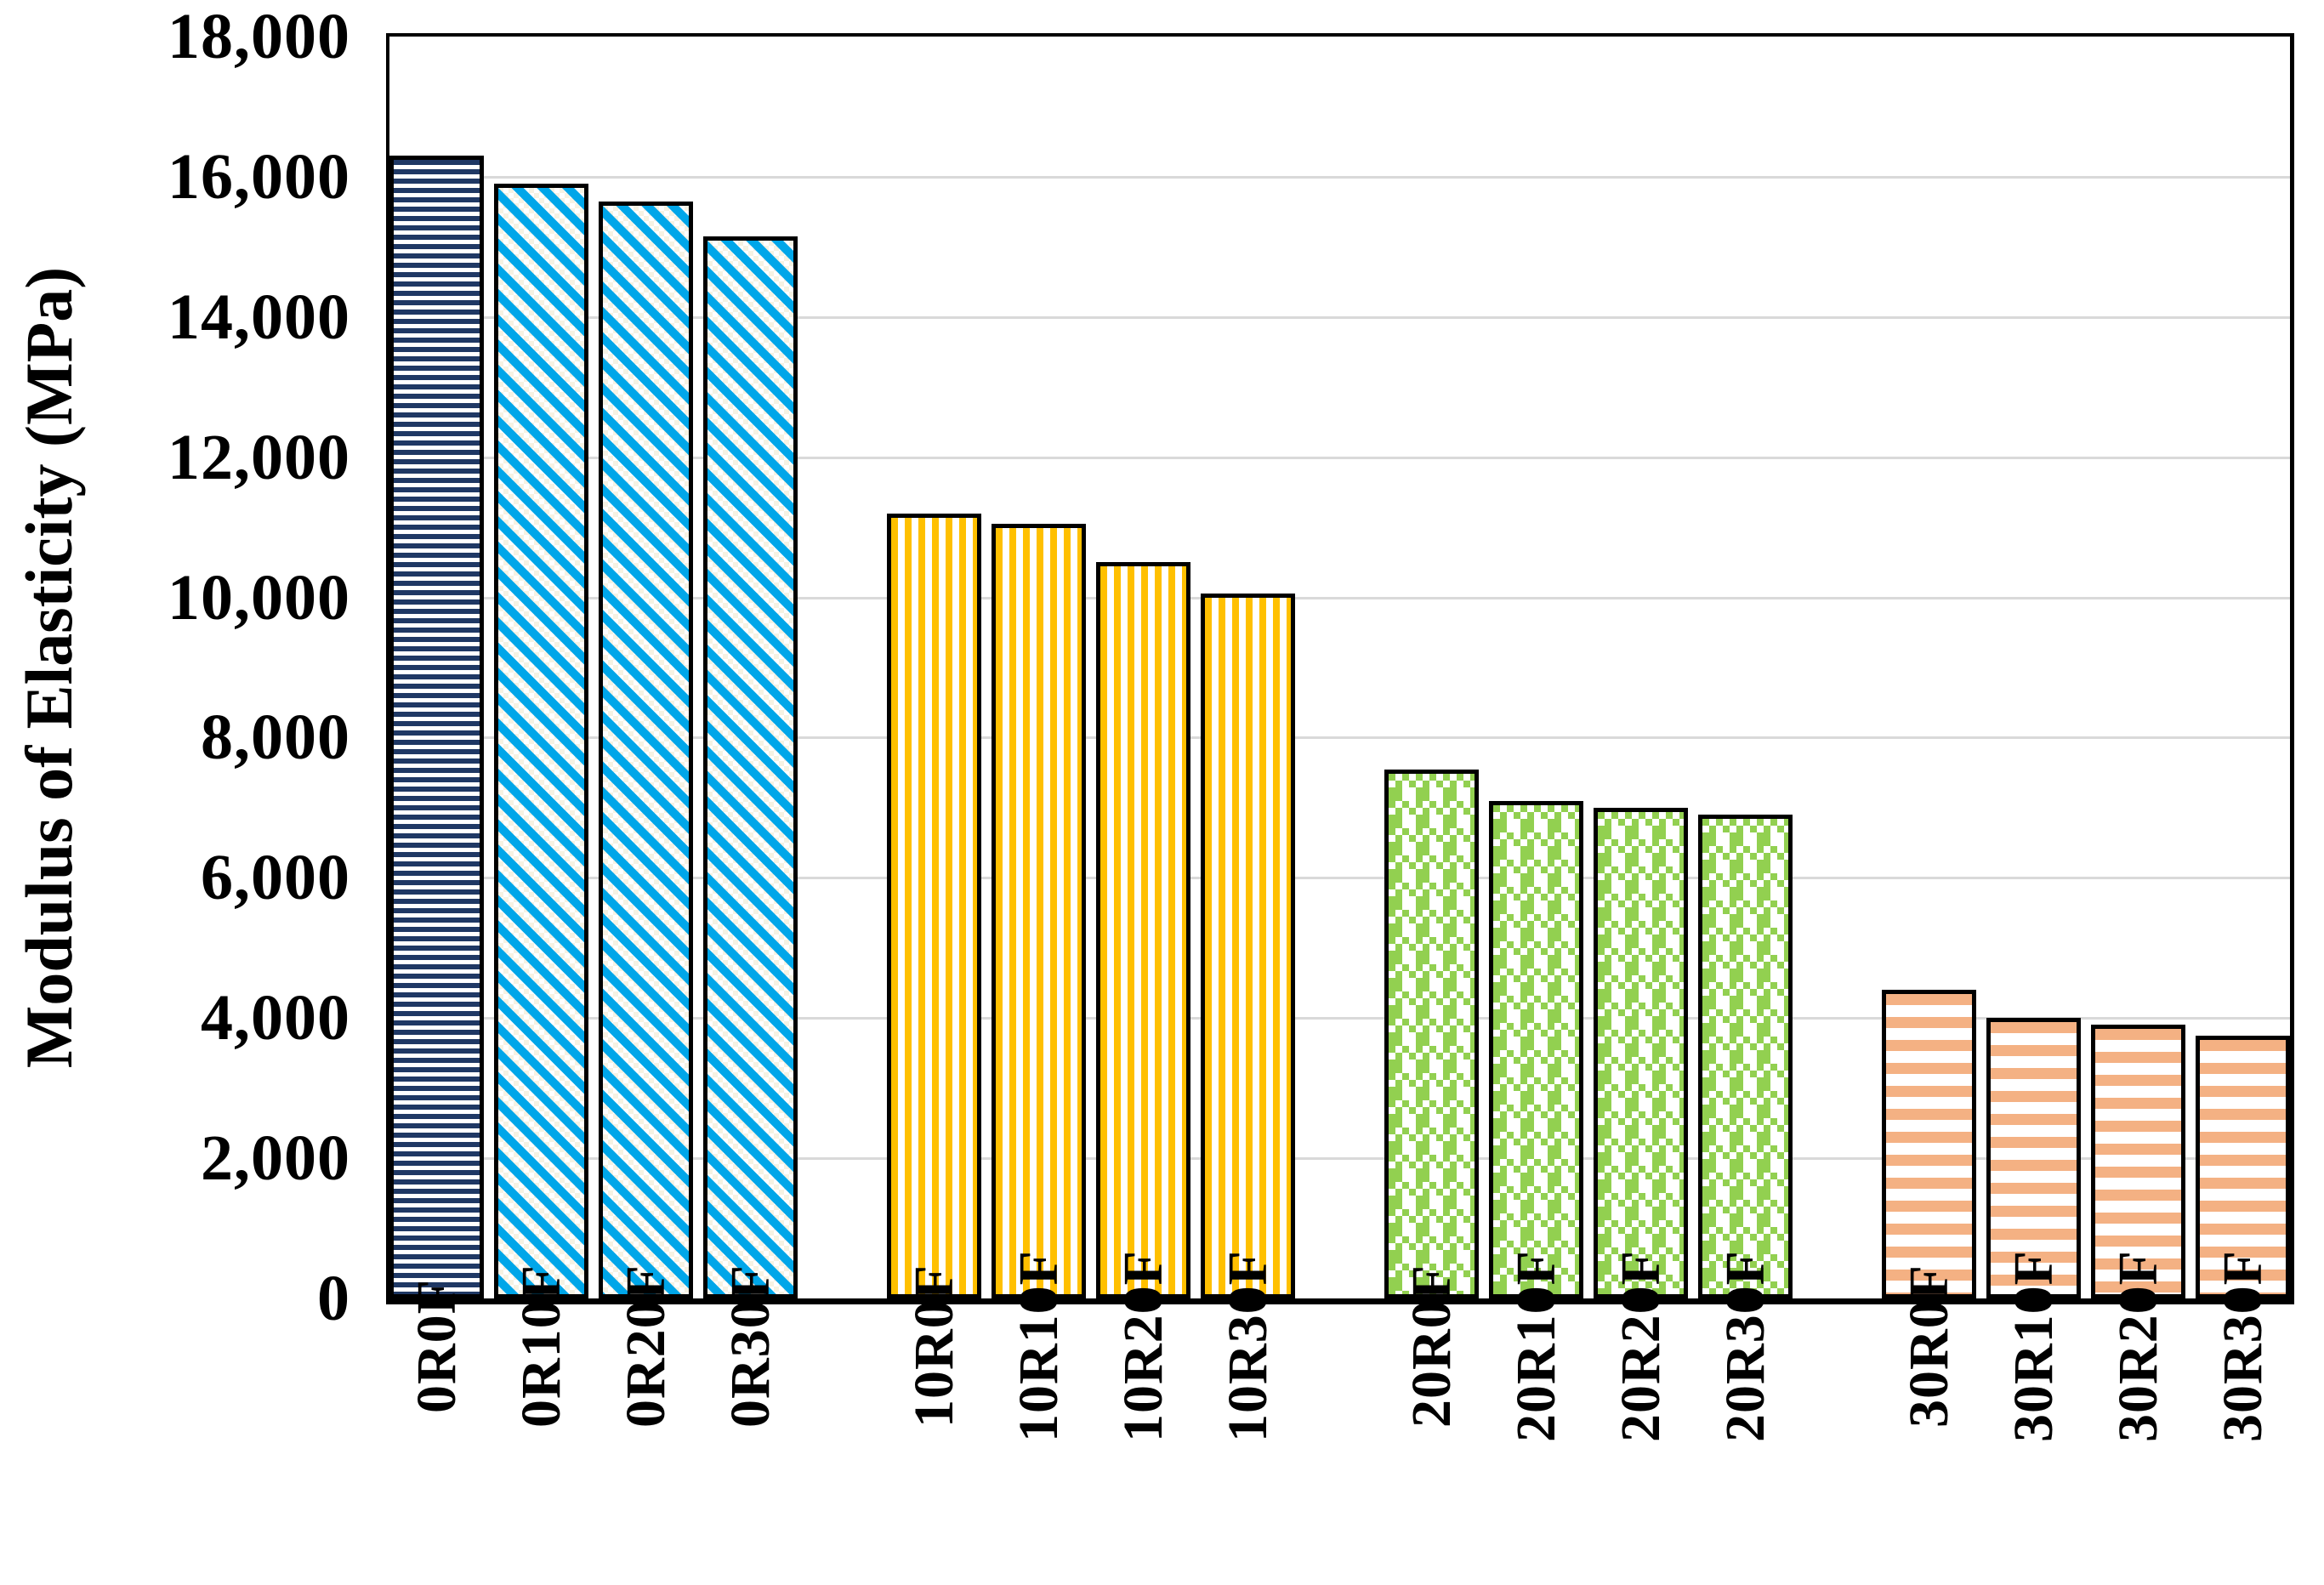  Describe the element at coordinates (1431, 1034) in the screenshot. I see `bar-20R0F` at that location.